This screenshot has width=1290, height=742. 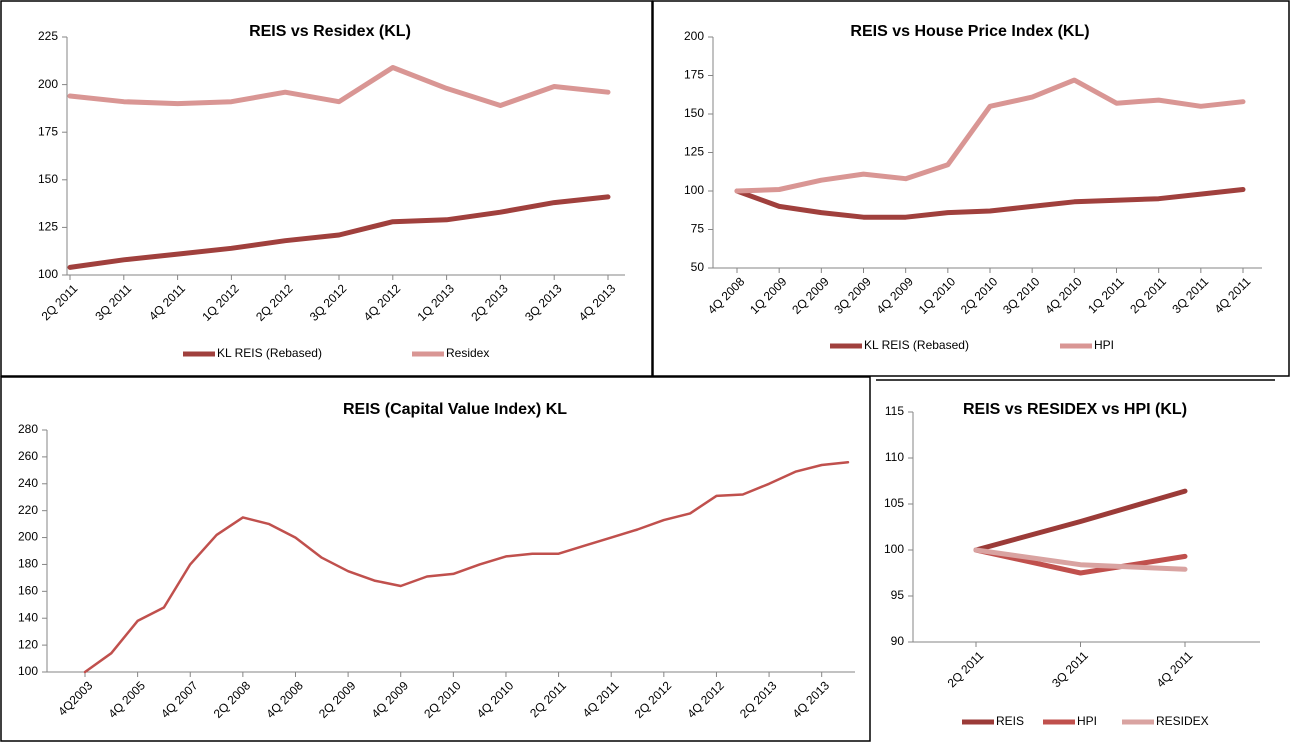 What do you see at coordinates (48, 36) in the screenshot?
I see `y-tick-label: 225` at bounding box center [48, 36].